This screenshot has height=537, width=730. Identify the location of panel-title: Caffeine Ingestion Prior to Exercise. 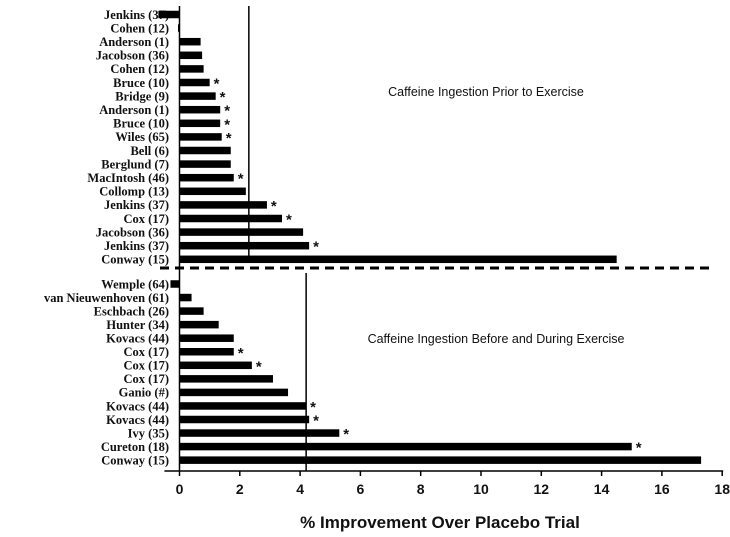
(486, 92).